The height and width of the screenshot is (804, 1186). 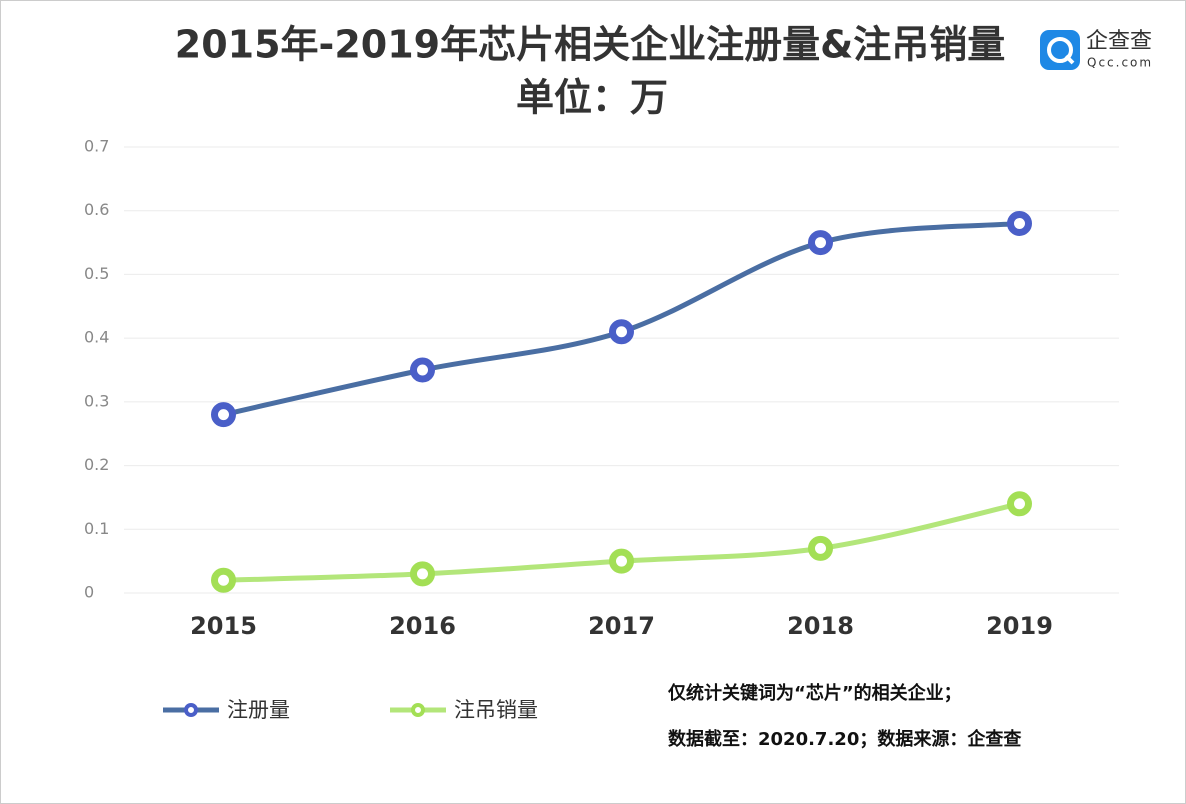 What do you see at coordinates (258, 710) in the screenshot?
I see `legend-label: 注册量` at bounding box center [258, 710].